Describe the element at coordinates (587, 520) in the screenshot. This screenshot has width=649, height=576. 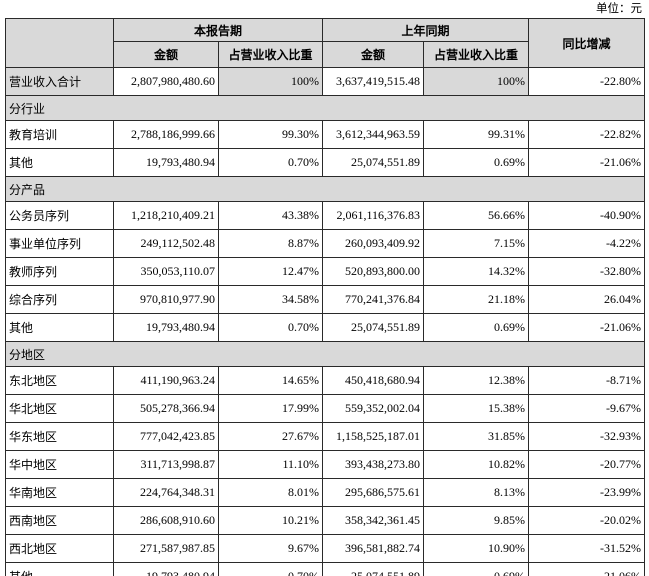
I see `yoy-cell: -20.02%` at that location.